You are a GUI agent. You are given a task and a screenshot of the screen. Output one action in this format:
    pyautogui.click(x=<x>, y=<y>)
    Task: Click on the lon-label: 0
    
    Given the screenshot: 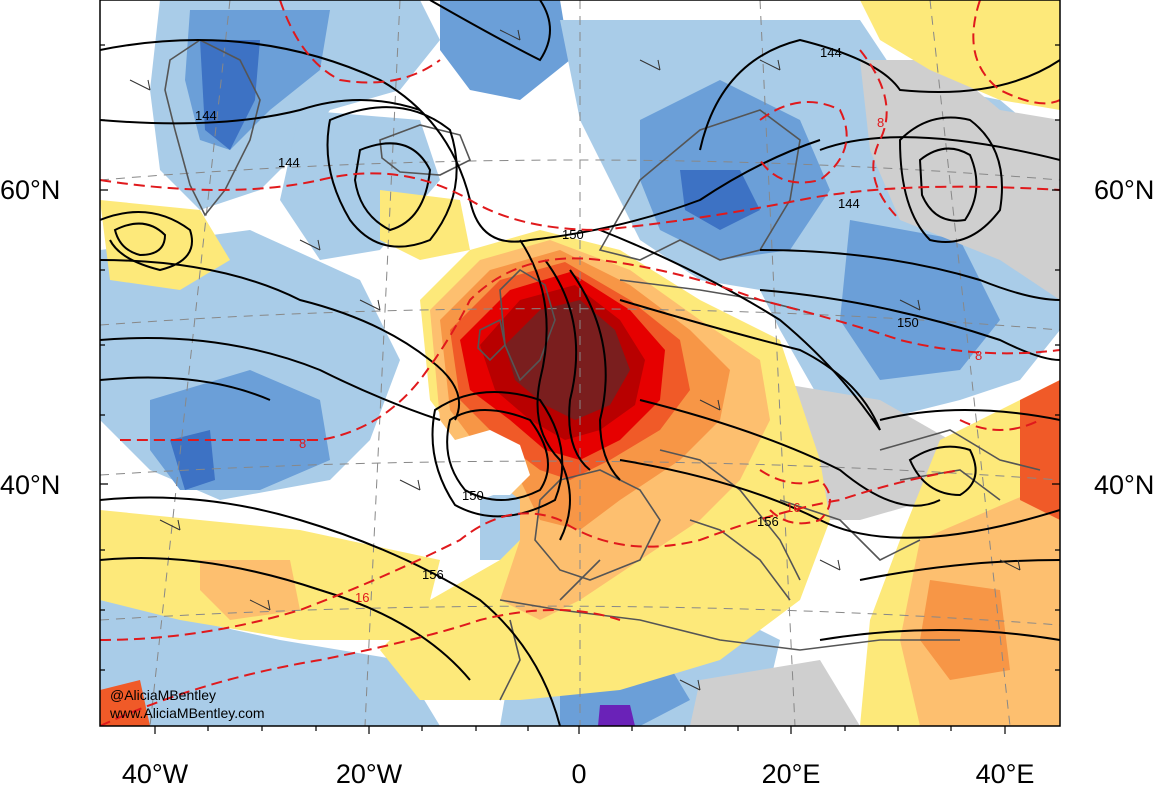 What is the action you would take?
    pyautogui.click(x=578, y=774)
    